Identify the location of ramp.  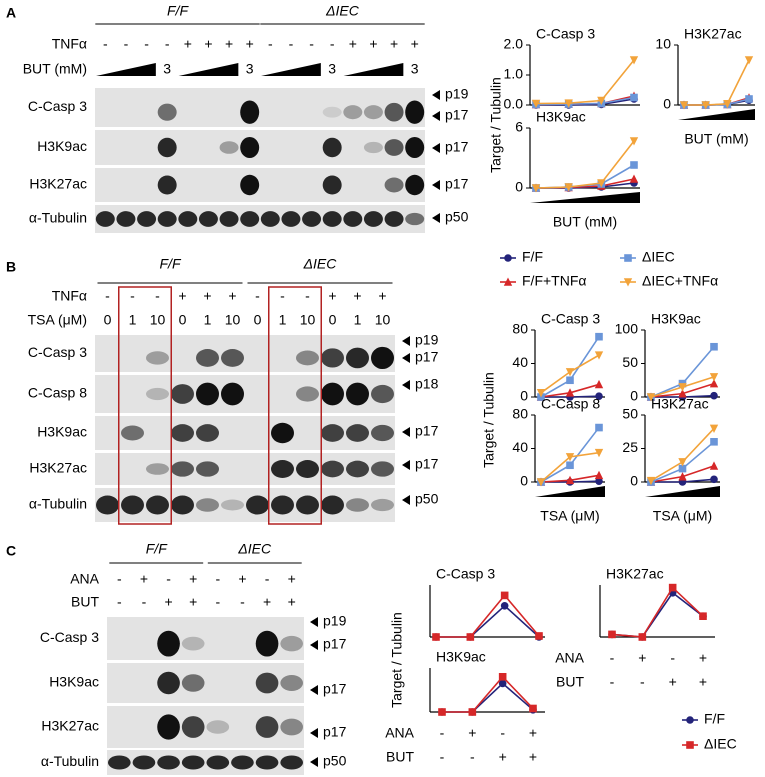
(373, 69).